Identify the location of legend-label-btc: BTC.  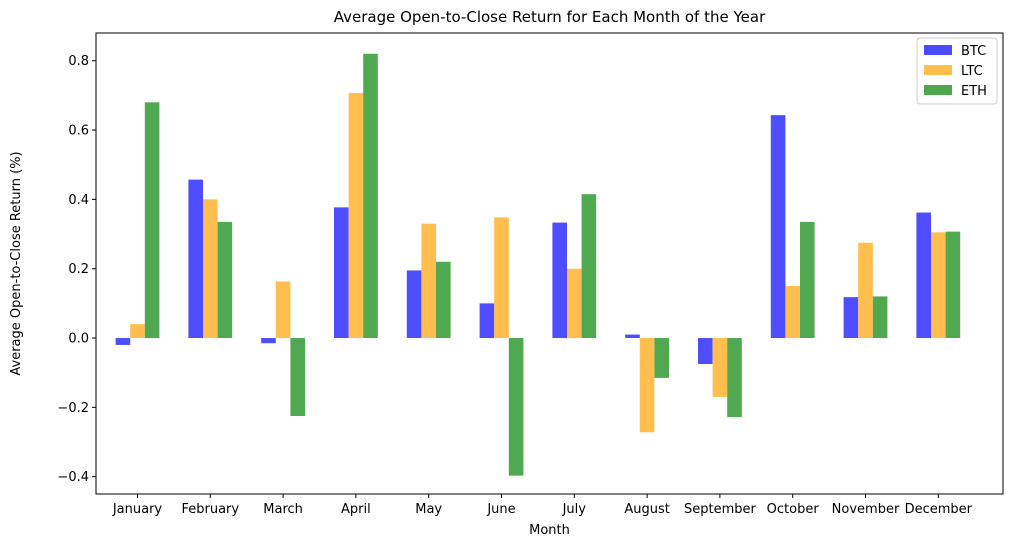
(973, 51).